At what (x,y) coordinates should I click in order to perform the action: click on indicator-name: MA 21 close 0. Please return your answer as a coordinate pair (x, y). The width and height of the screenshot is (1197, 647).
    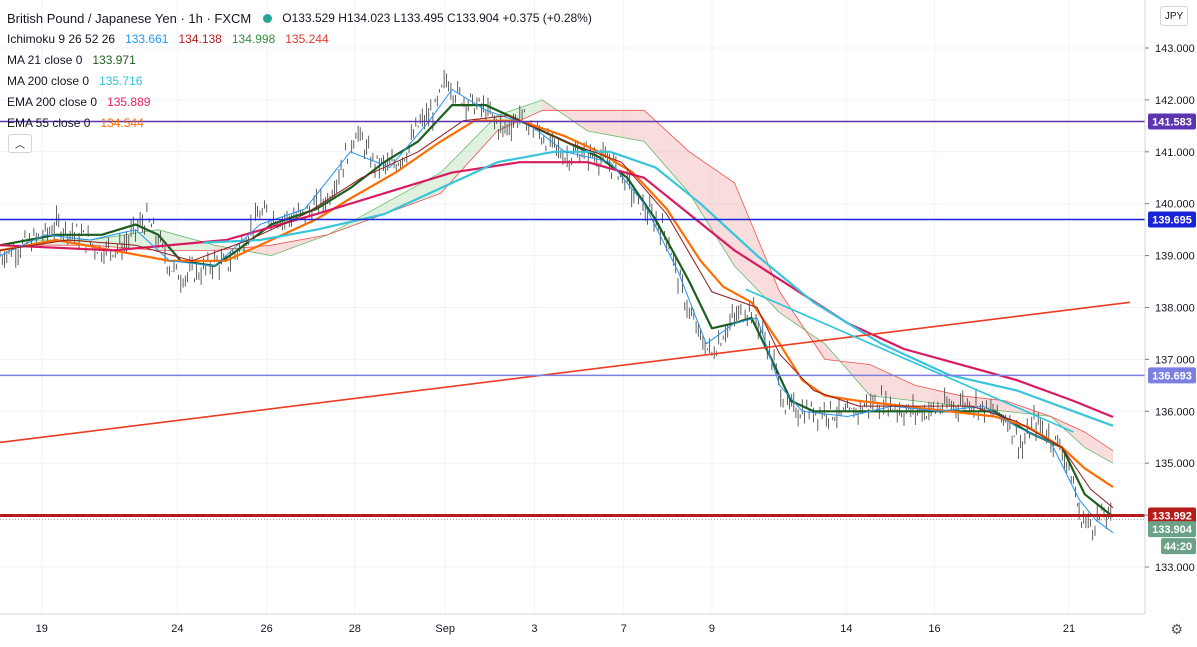
    Looking at the image, I should click on (45, 60).